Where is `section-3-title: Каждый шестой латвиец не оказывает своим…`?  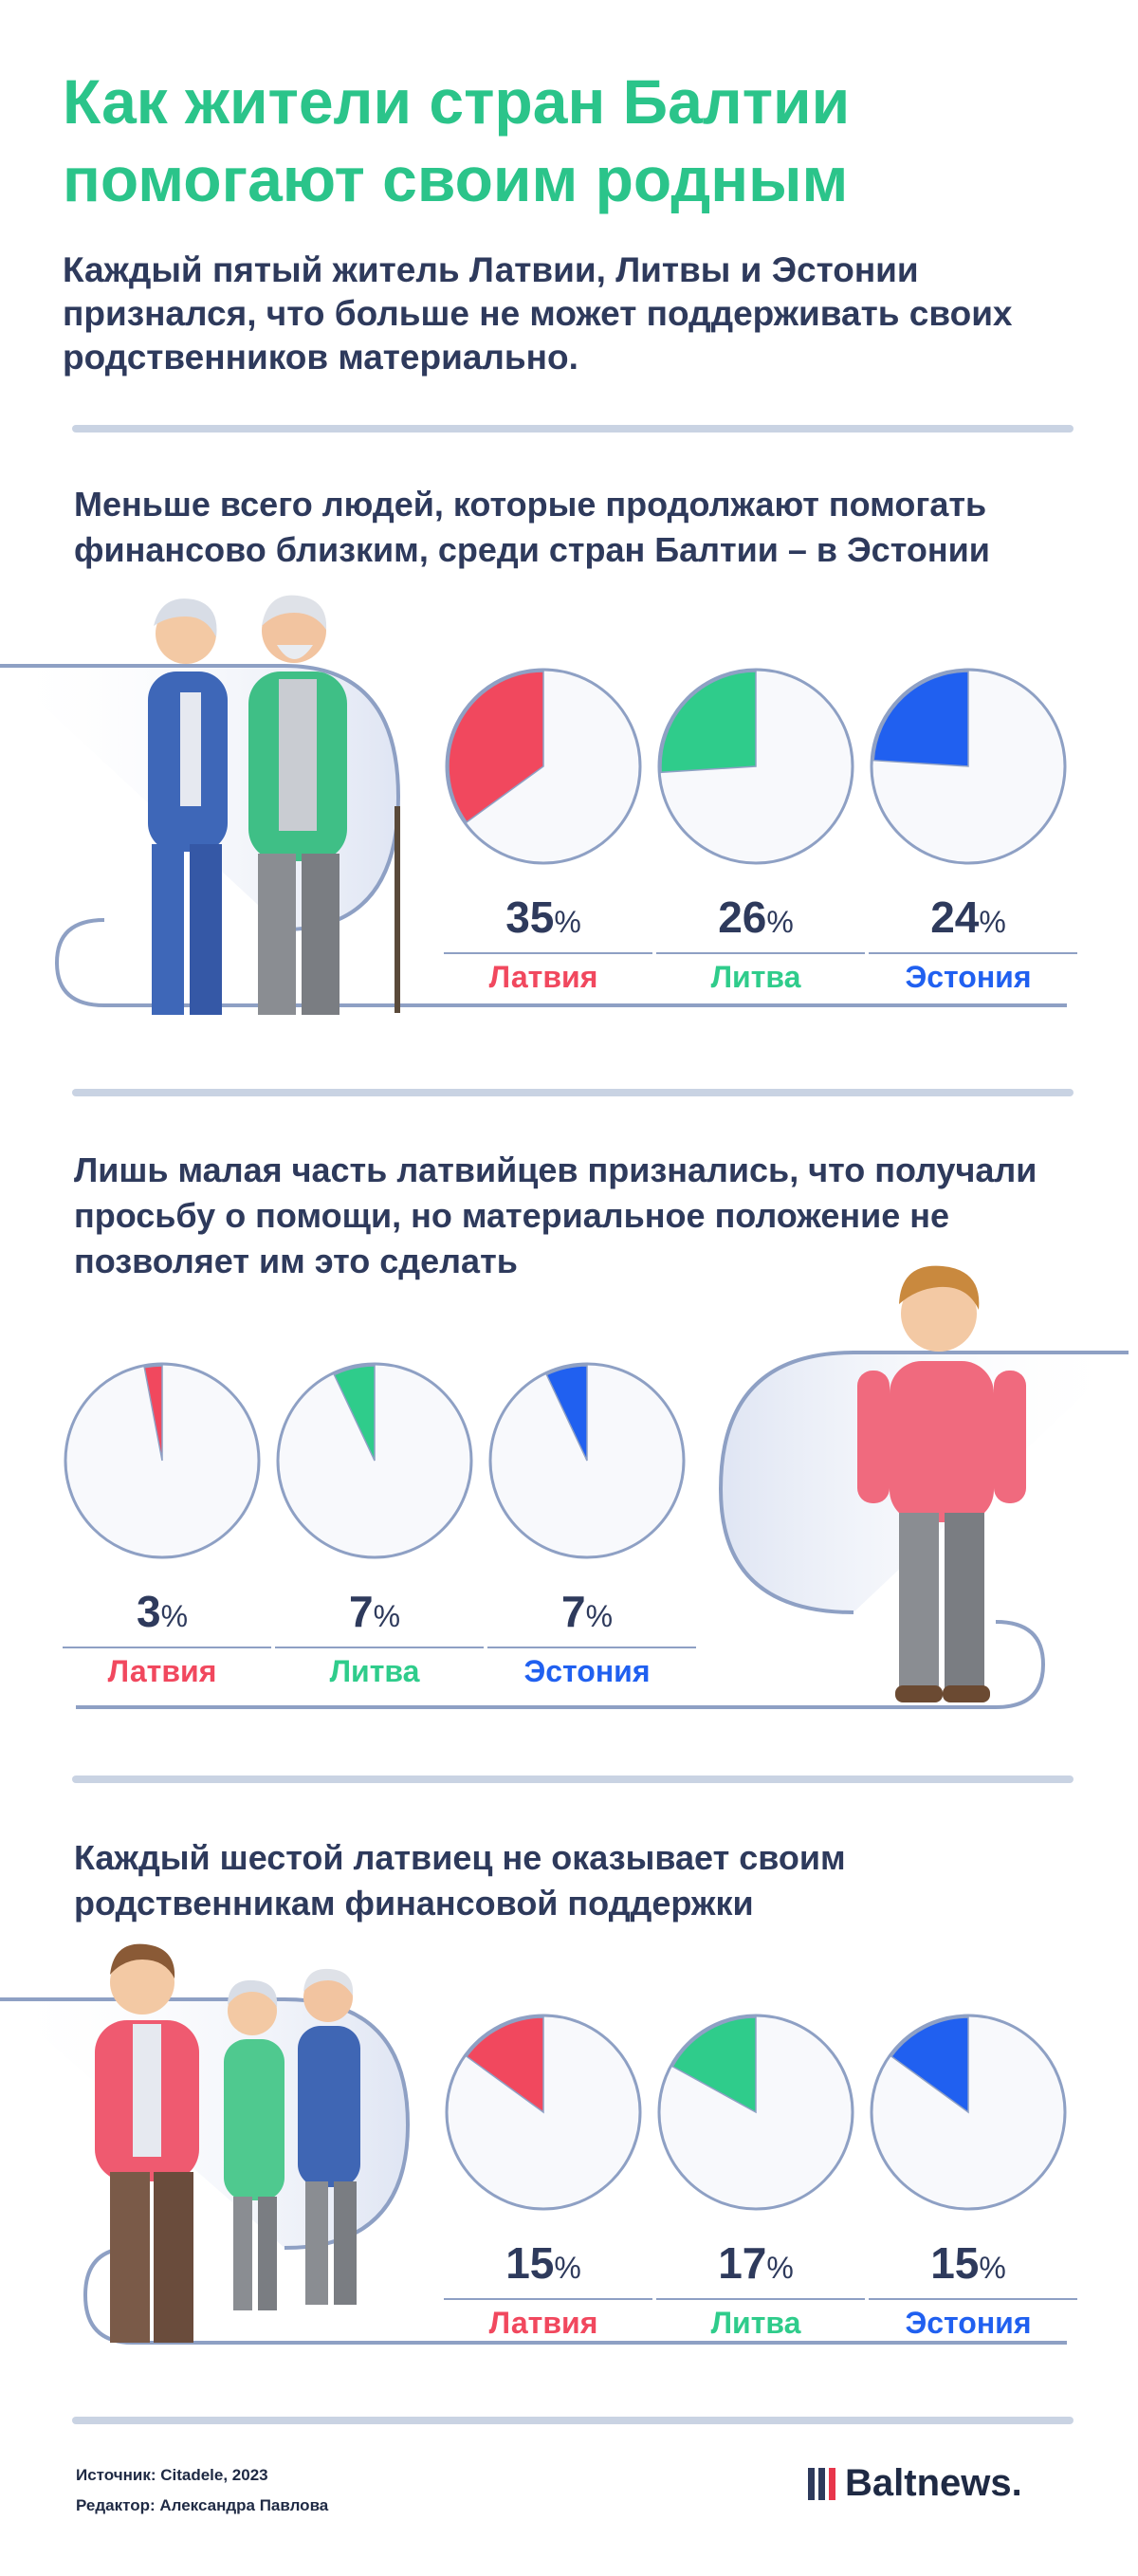 section-3-title: Каждый шестой латвиец не оказывает своим… is located at coordinates (460, 1880).